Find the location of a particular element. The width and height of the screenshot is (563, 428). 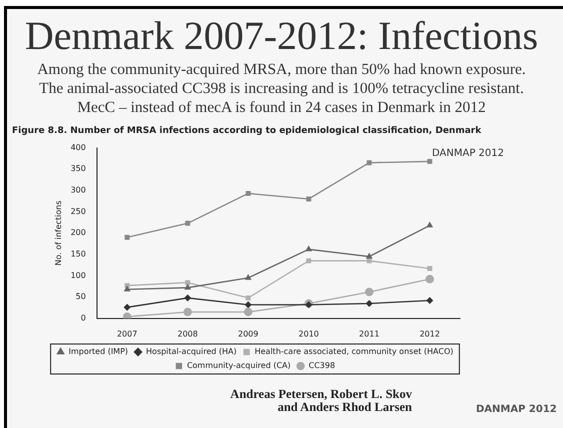

y-tick-label: 350 is located at coordinates (78, 169).